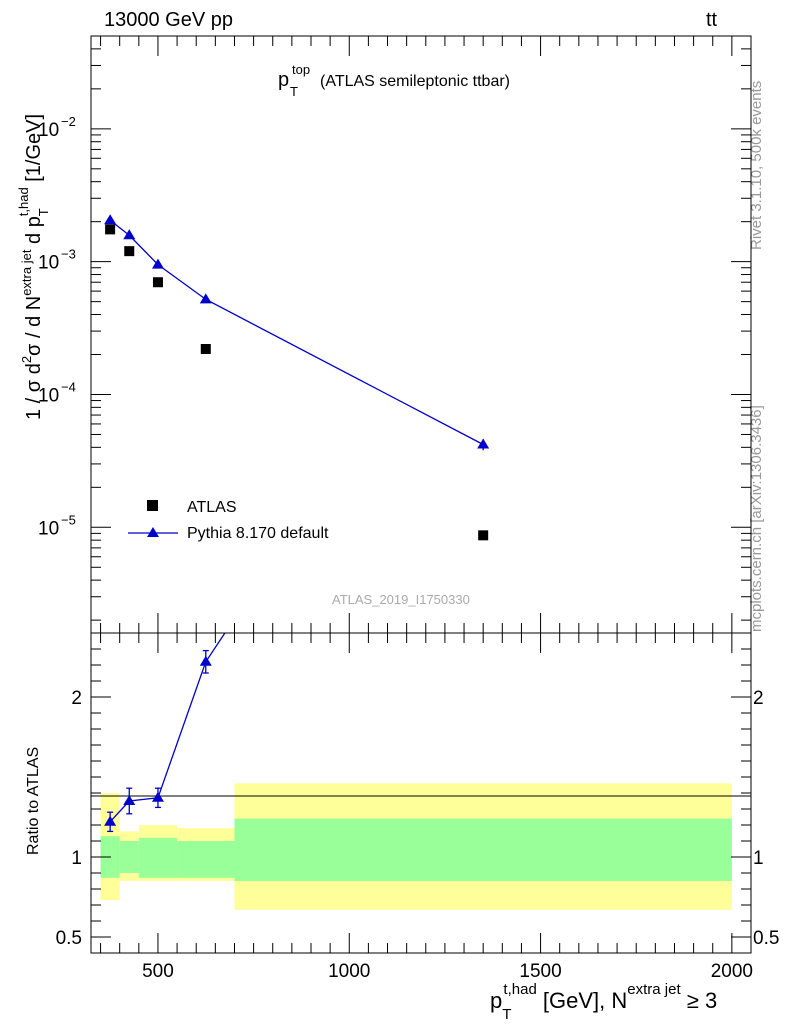 This screenshot has width=786, height=1029. What do you see at coordinates (212, 507) in the screenshot?
I see `legend-data-label: ATLAS` at bounding box center [212, 507].